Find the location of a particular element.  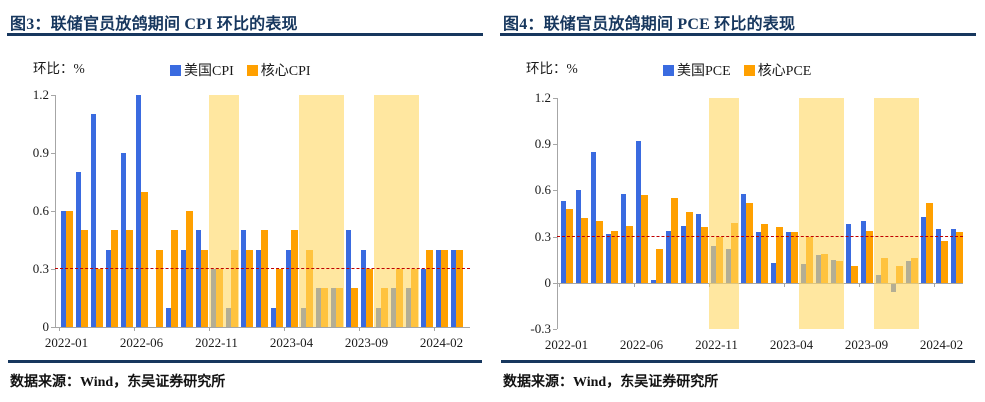

chart-title: 图3：联储官员放鸽期间 CPI 环比的表现 is located at coordinates (154, 24).